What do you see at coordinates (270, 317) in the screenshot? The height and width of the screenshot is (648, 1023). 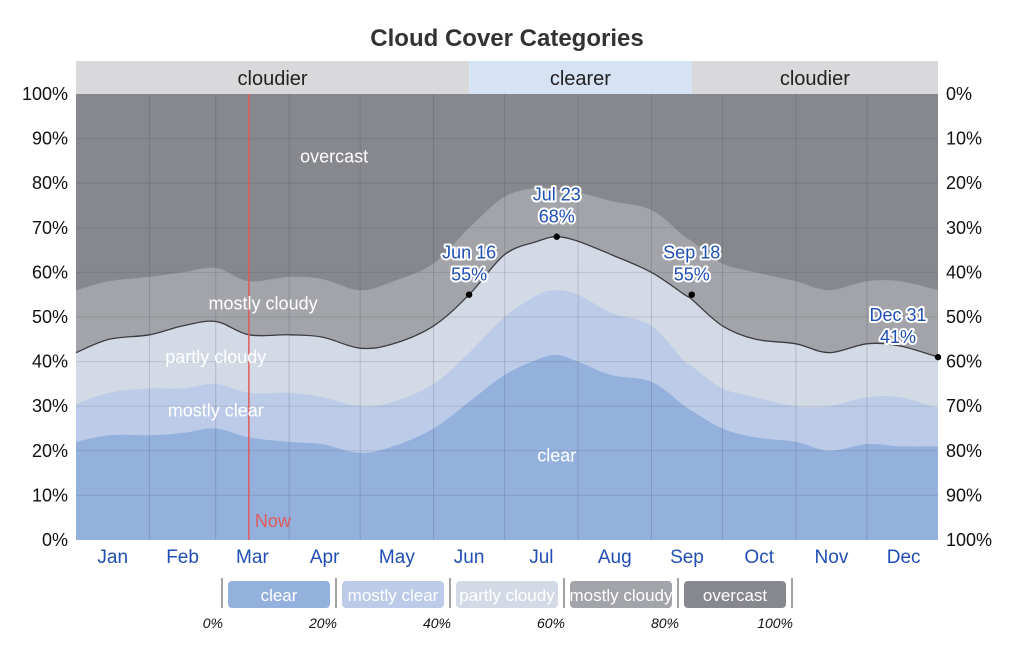 I see `now-marker: Now` at bounding box center [270, 317].